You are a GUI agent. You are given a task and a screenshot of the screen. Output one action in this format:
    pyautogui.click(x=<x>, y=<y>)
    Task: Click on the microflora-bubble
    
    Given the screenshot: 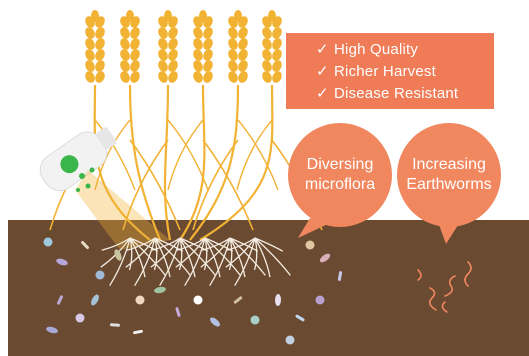 What is the action you would take?
    pyautogui.click(x=340, y=180)
    